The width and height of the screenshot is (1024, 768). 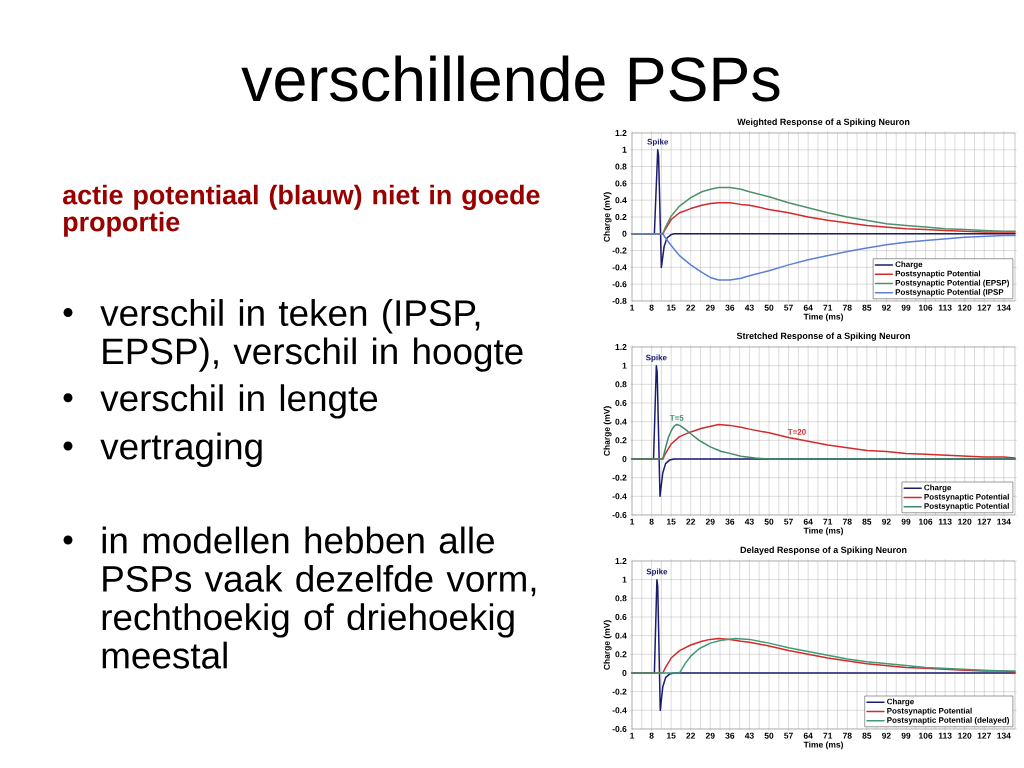 What do you see at coordinates (823, 550) in the screenshot?
I see `chart-title: Delayed Response of a Spiking Neuron` at bounding box center [823, 550].